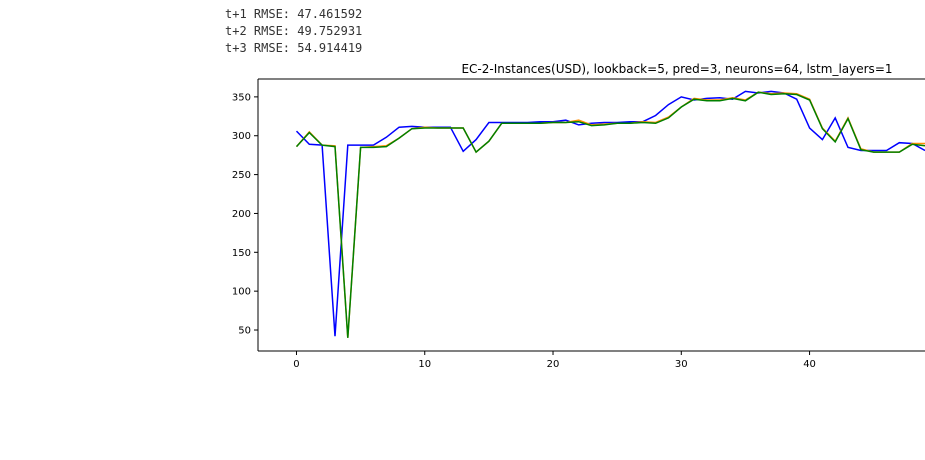 The image size is (925, 460). Describe the element at coordinates (241, 136) in the screenshot. I see `y-tick-label: 300` at that location.